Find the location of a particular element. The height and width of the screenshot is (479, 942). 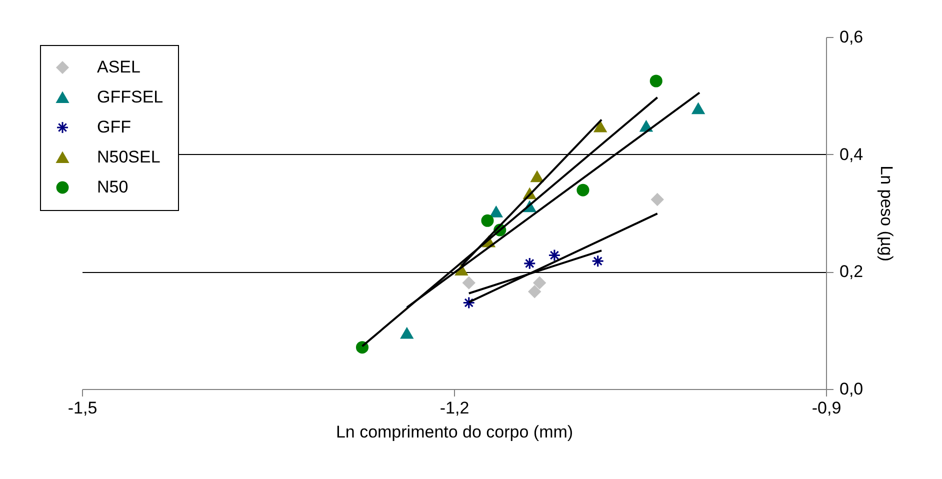

legend-label: GFF is located at coordinates (114, 127).